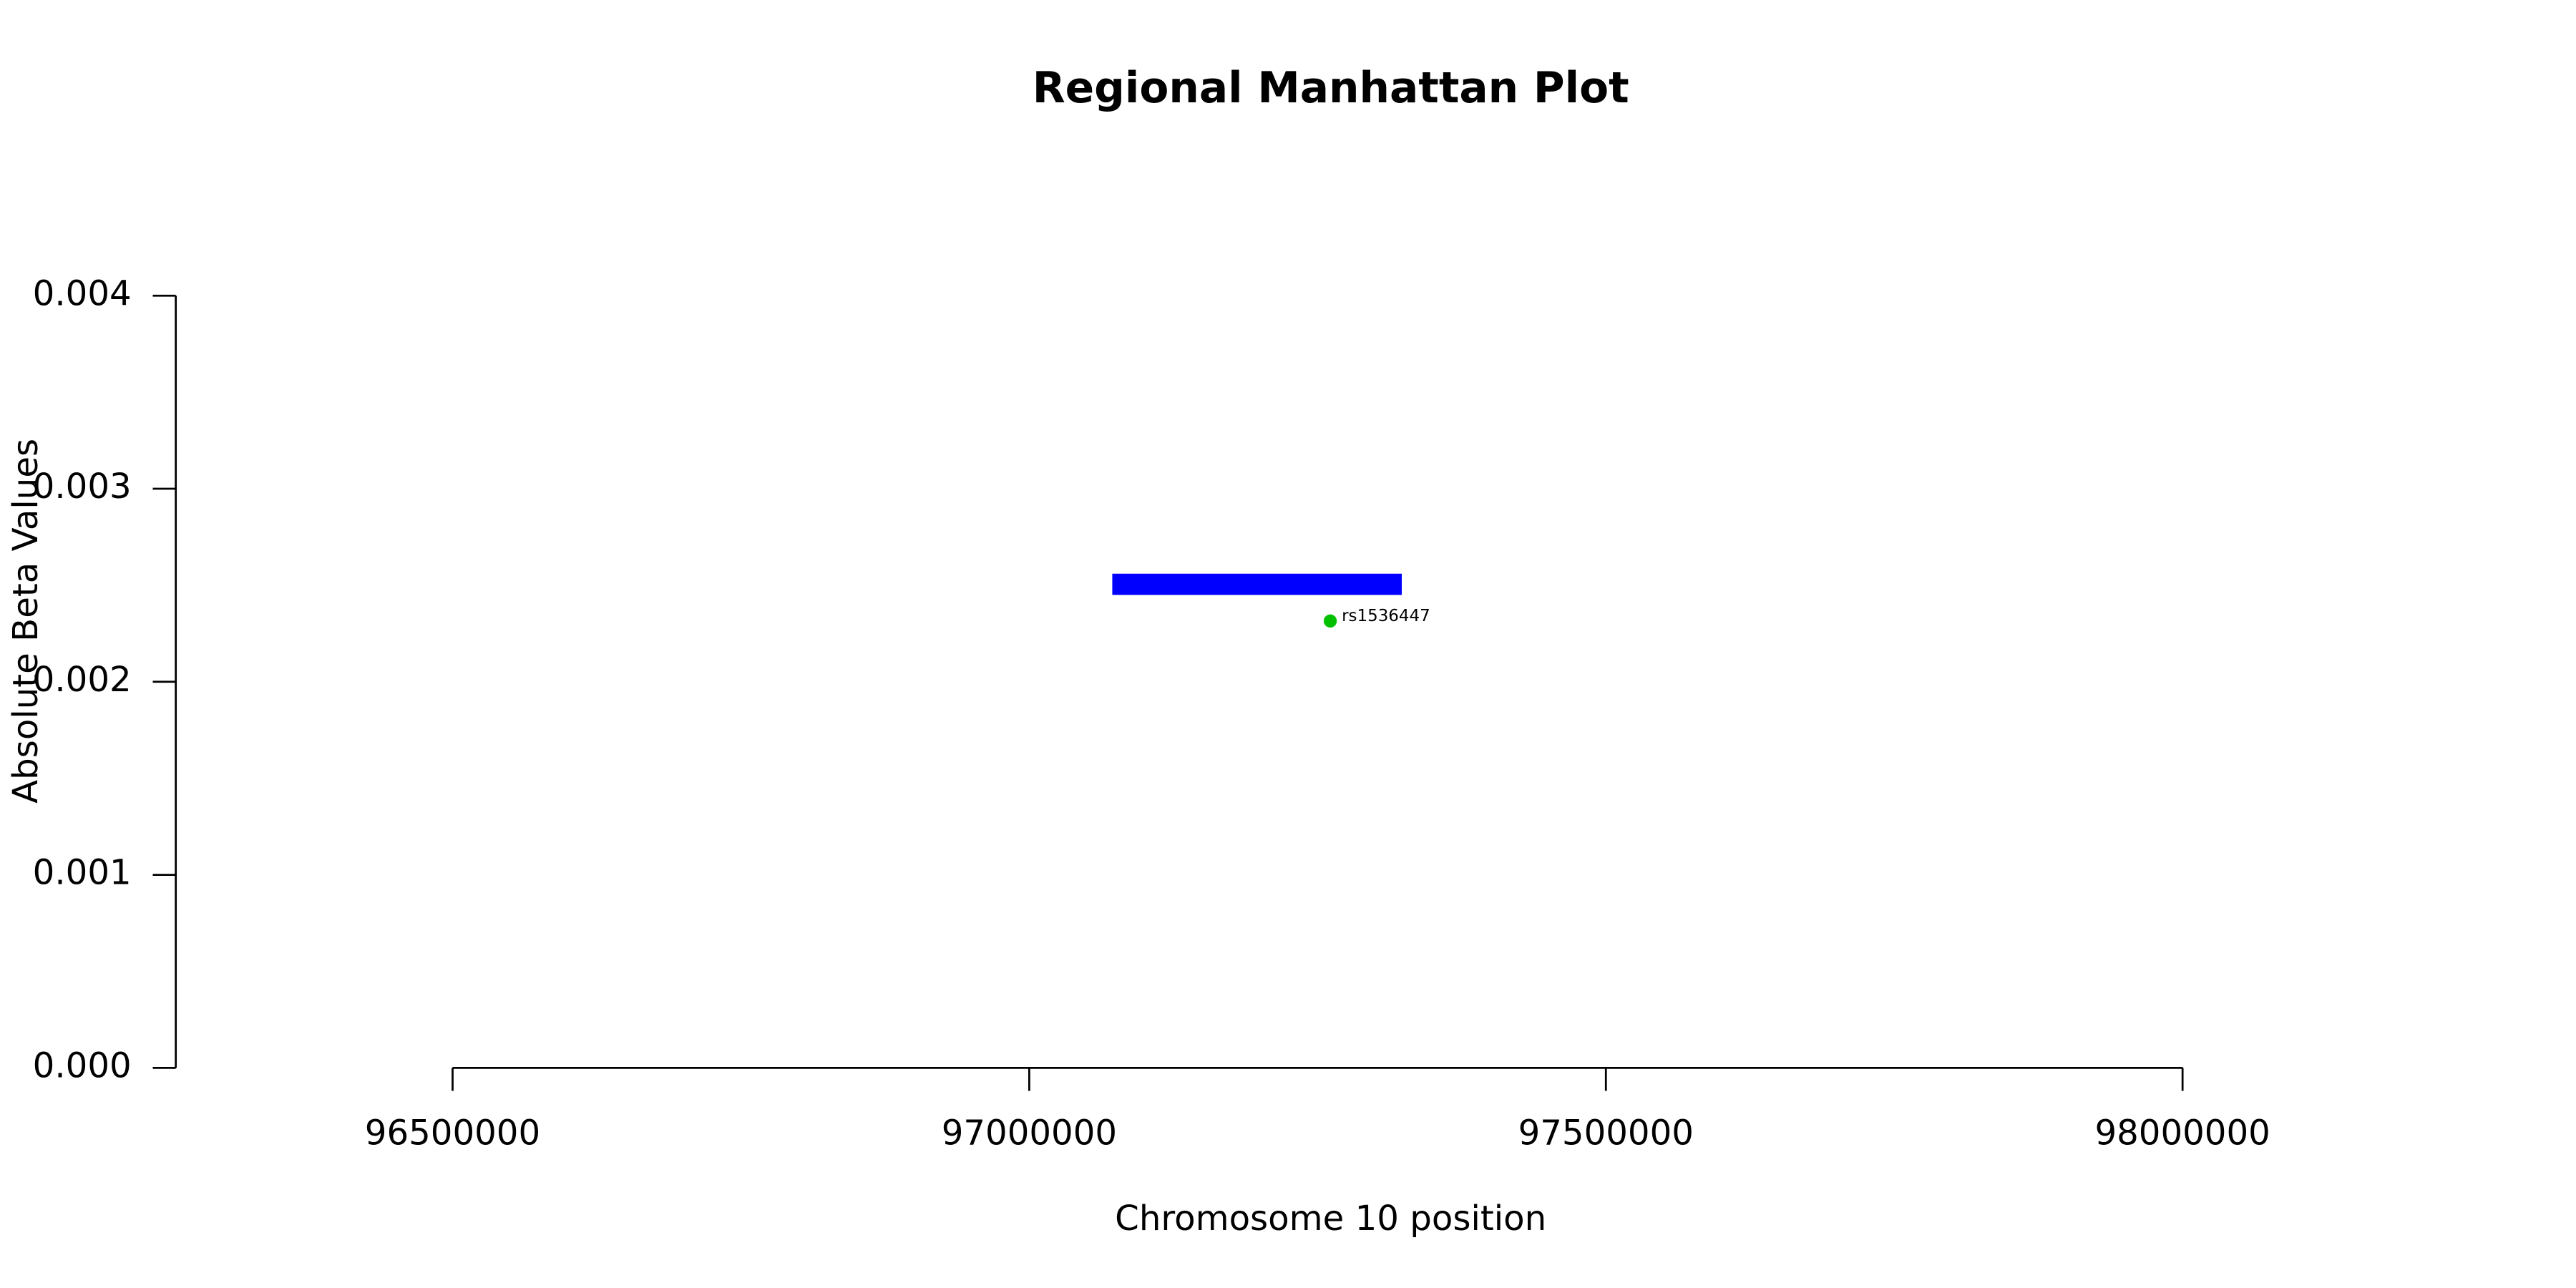 This screenshot has height=1288, width=2576. Describe the element at coordinates (1331, 88) in the screenshot. I see `chart-title: Regional Manhattan Plot` at that location.